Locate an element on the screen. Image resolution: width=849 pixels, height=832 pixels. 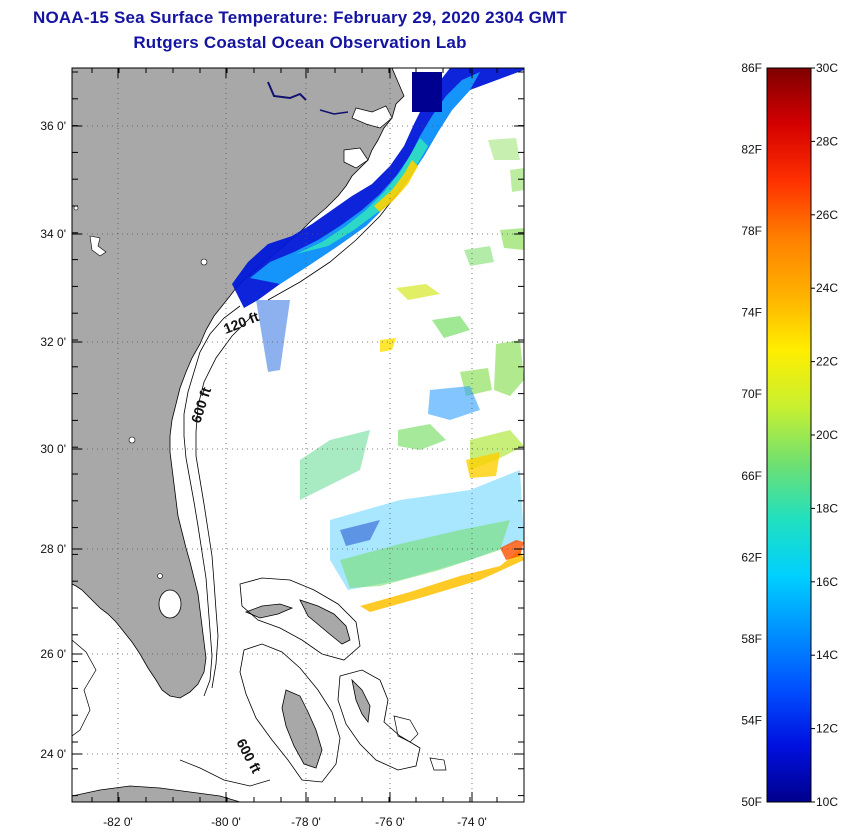
sound is located at coordinates (356, 158).